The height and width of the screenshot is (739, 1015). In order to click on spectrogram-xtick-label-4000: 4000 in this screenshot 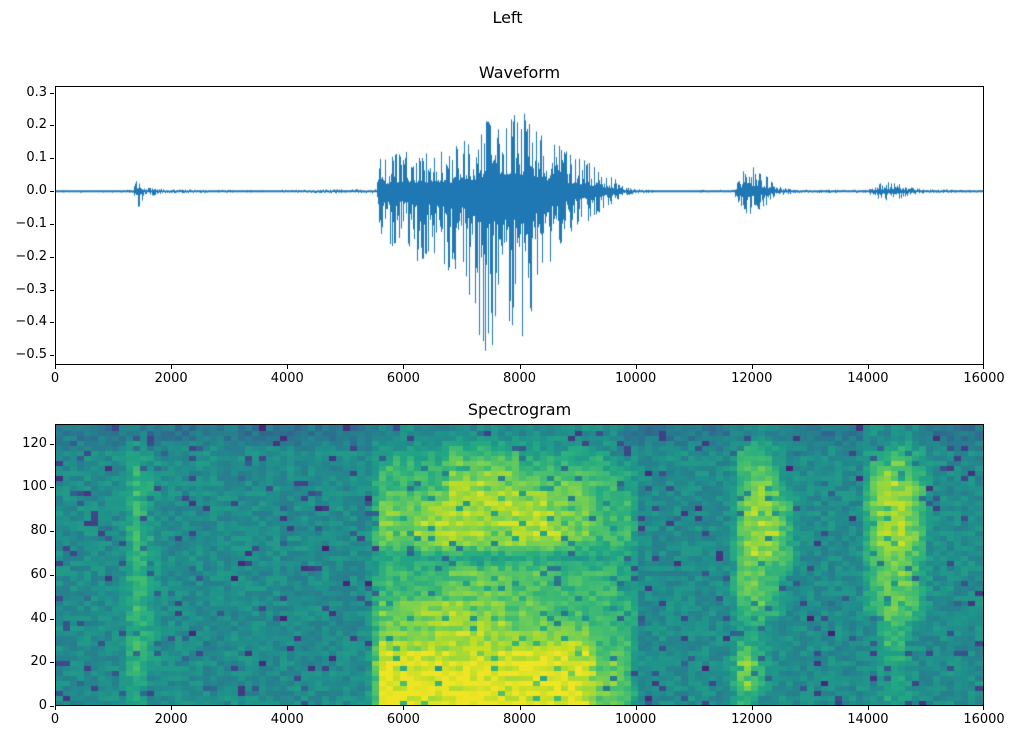, I will do `click(287, 719)`.